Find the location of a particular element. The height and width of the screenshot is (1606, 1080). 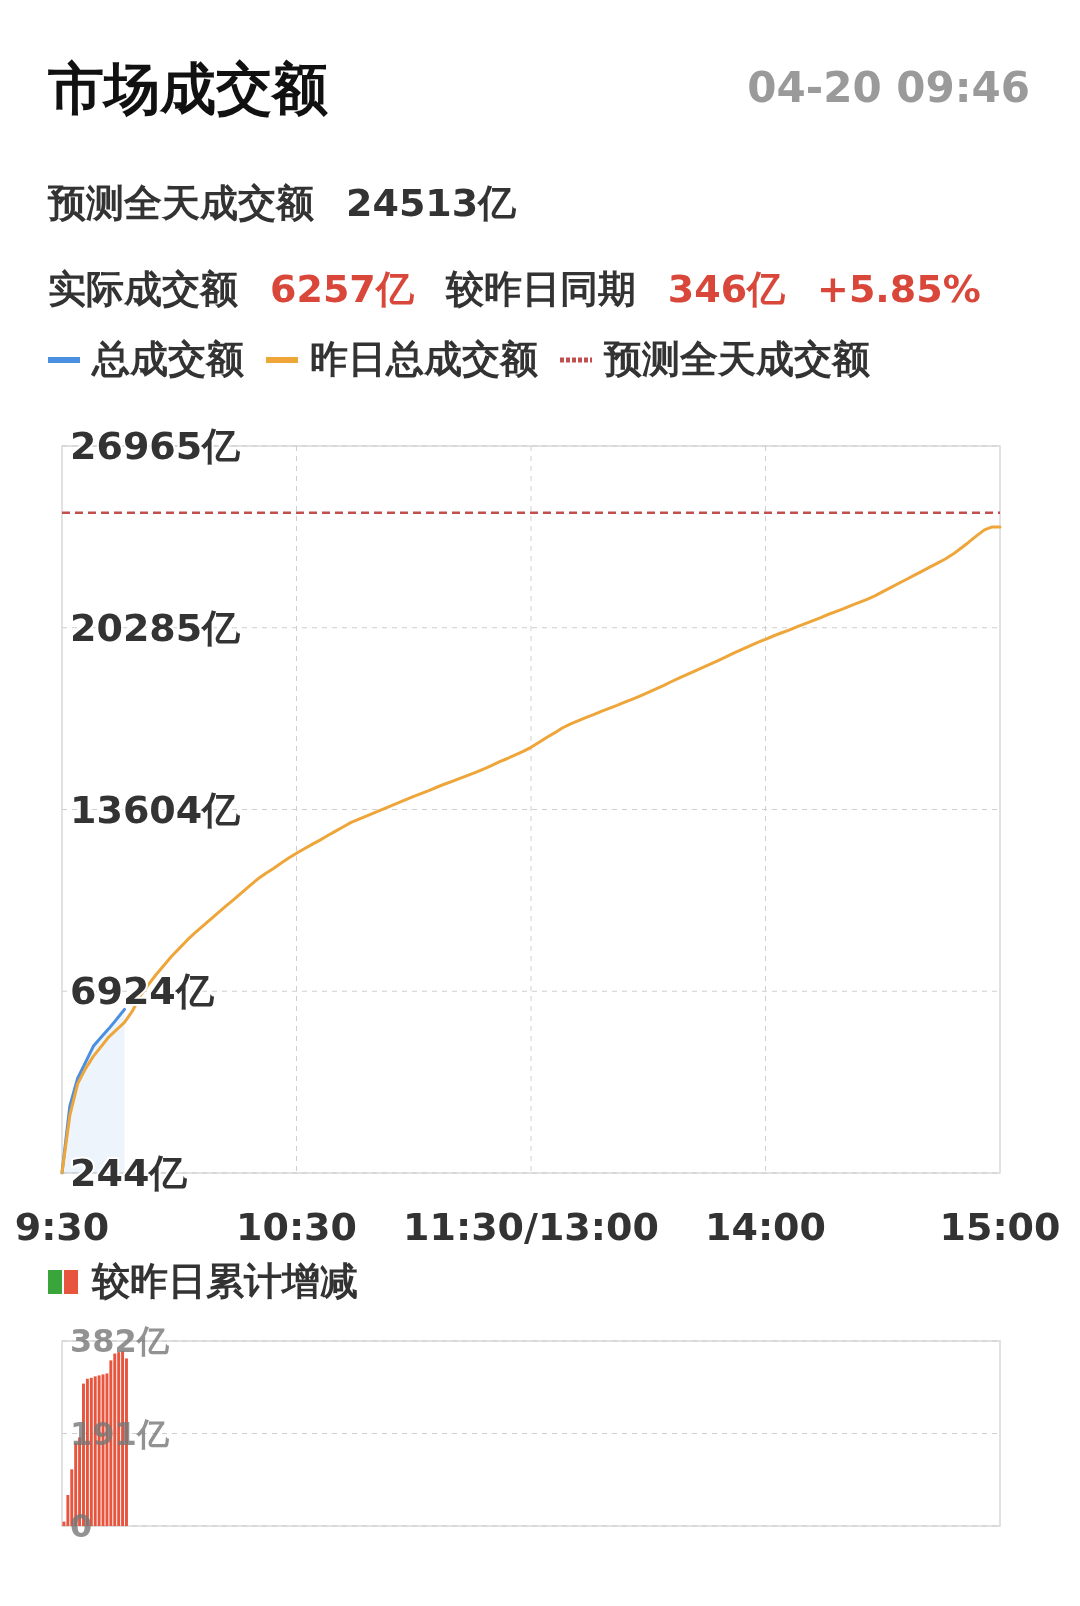

text: 实际成交额 is located at coordinates (143, 289).